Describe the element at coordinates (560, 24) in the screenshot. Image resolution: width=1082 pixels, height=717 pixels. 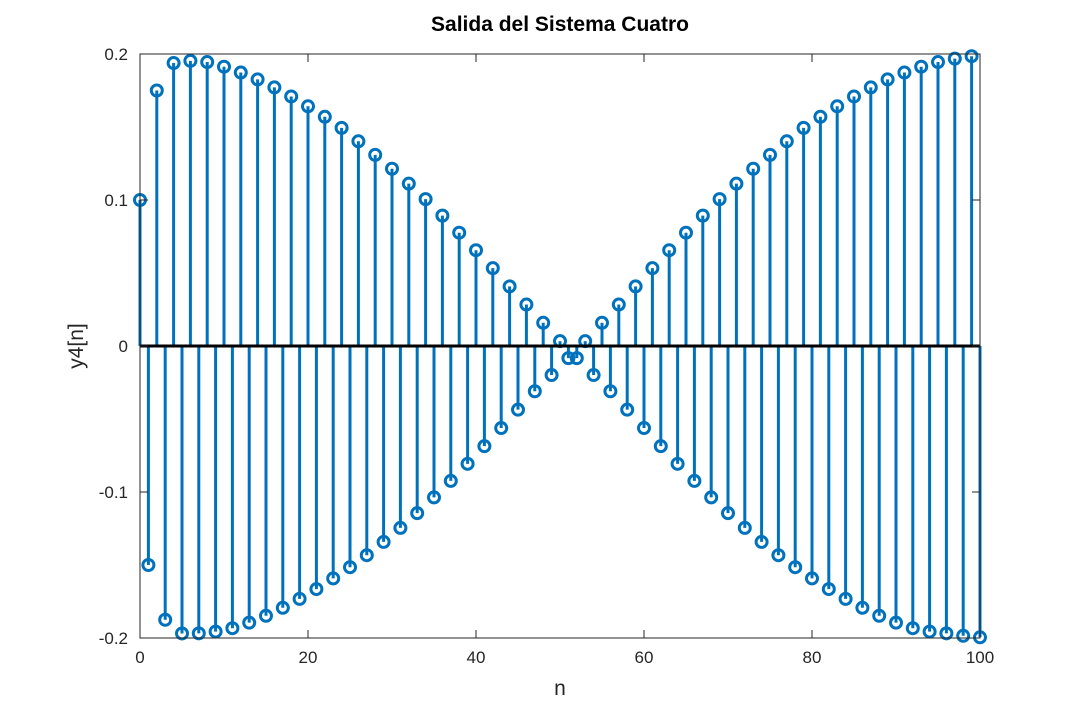
I see `chart-title: Salida del Sistema Cuatro` at that location.